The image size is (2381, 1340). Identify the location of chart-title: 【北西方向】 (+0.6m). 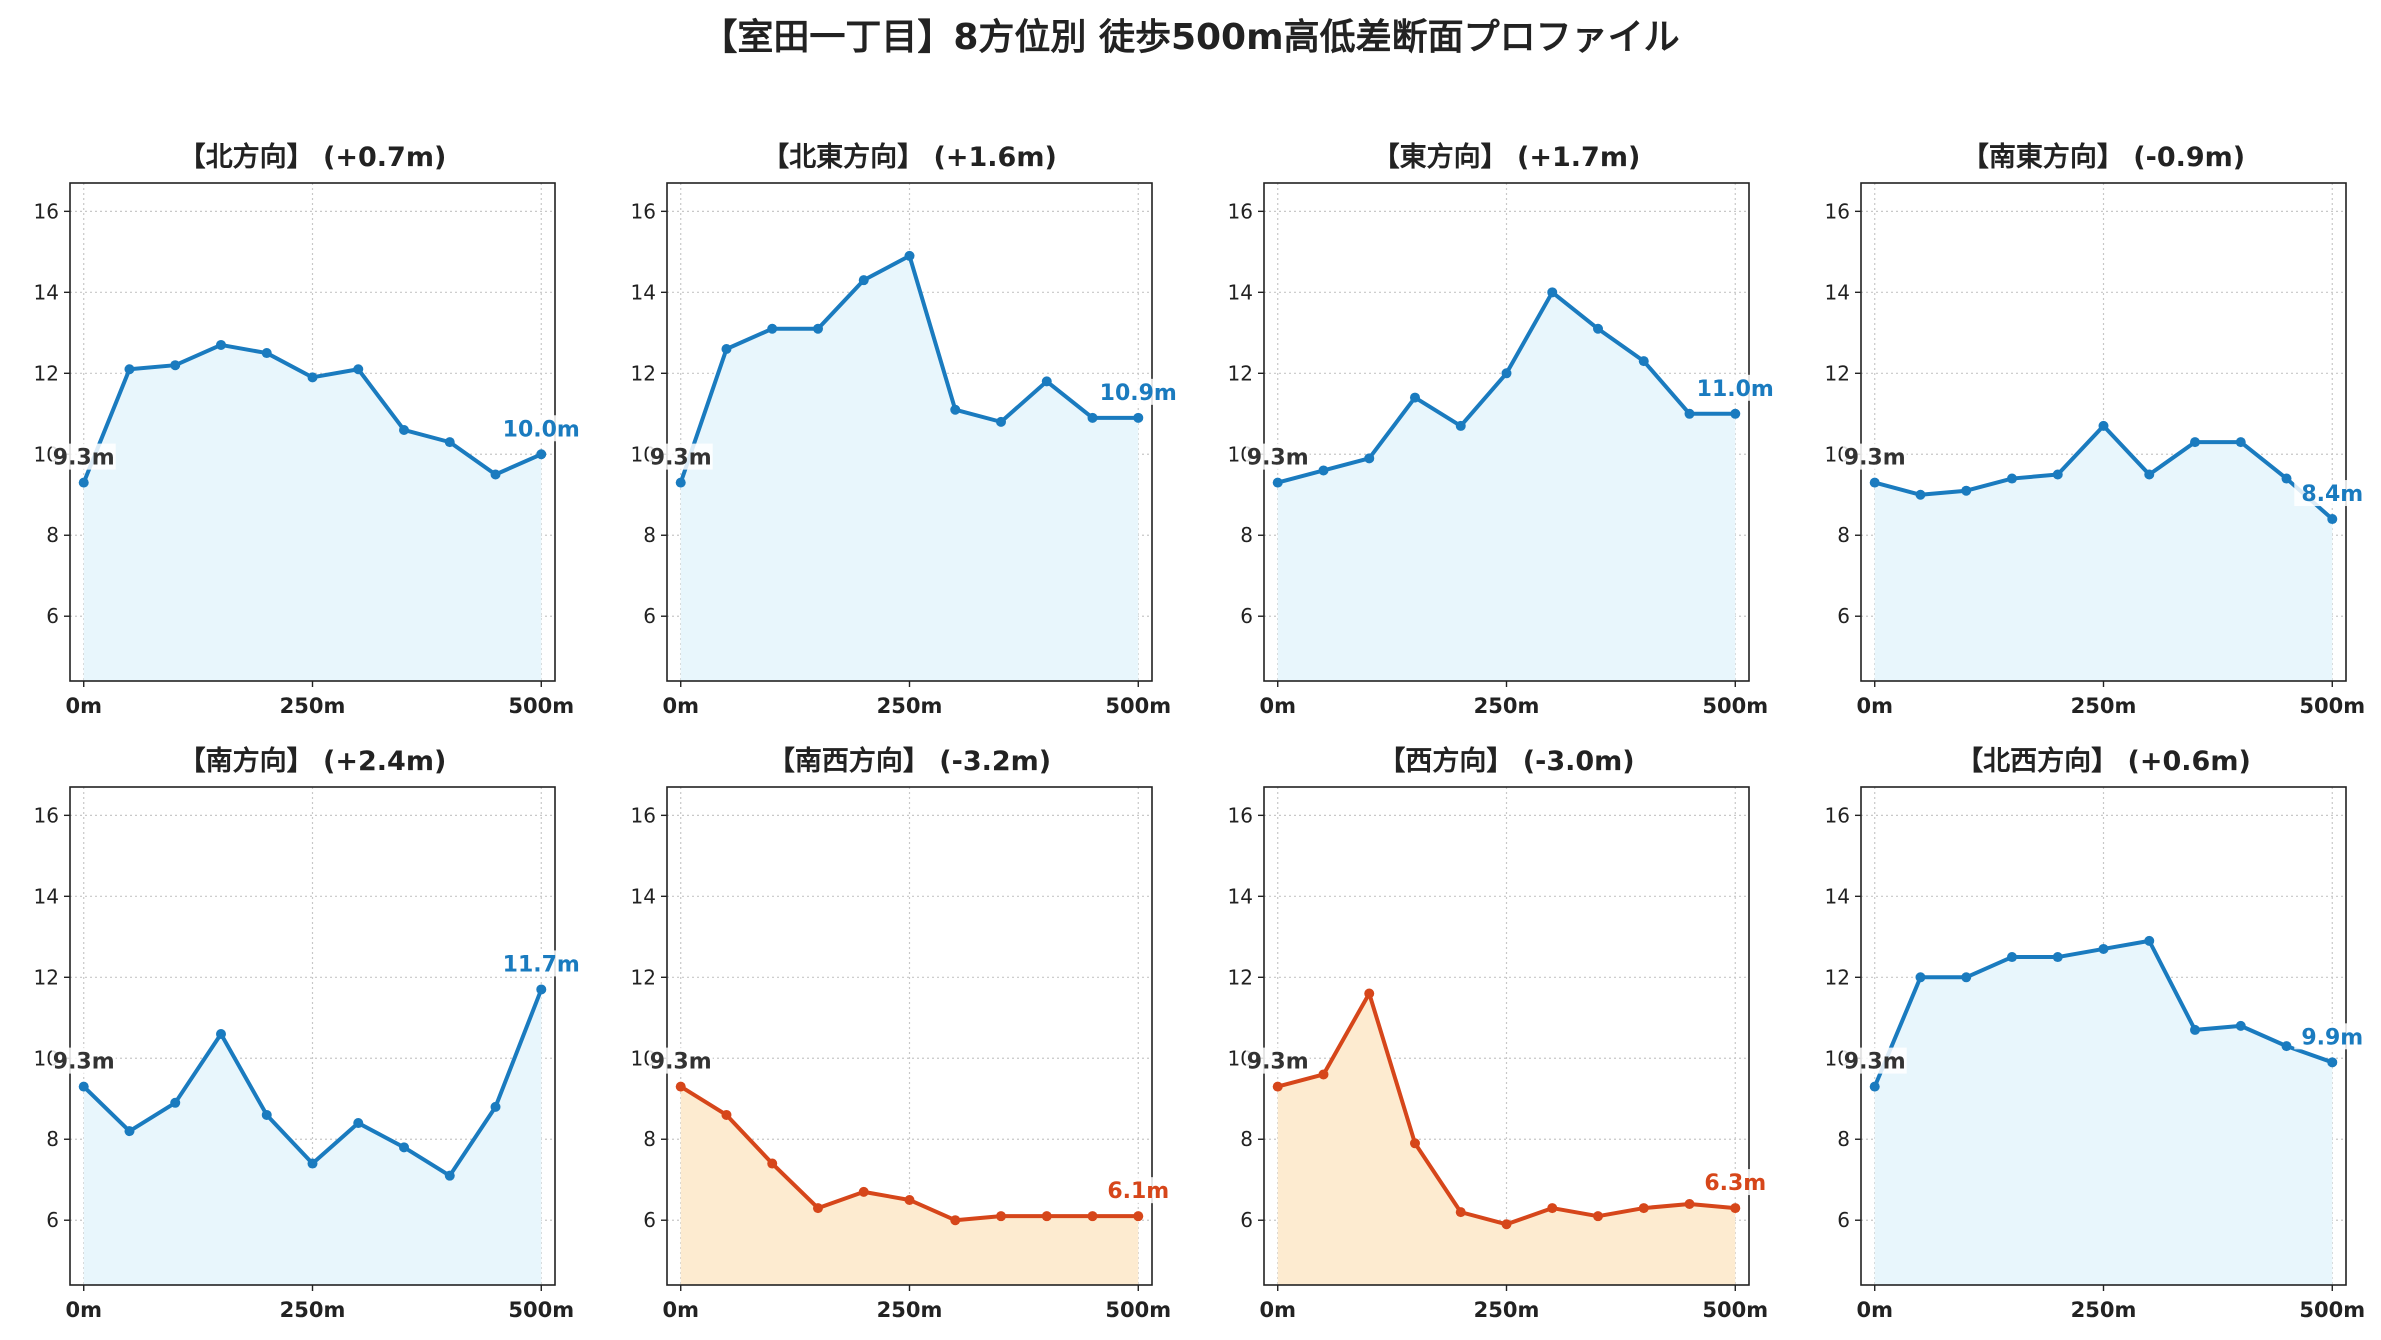
(2103, 761).